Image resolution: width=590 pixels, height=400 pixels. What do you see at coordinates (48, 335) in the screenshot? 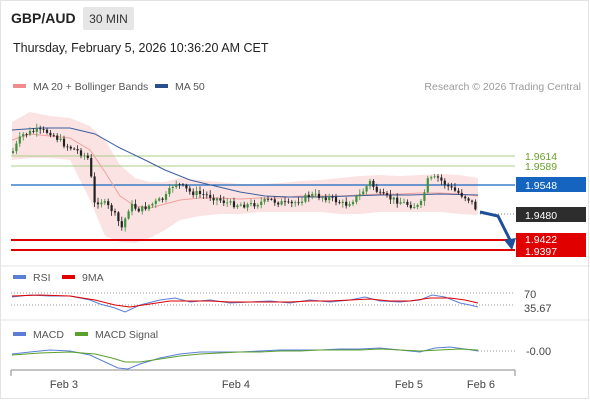
I see `macd-legend-label: MACD` at bounding box center [48, 335].